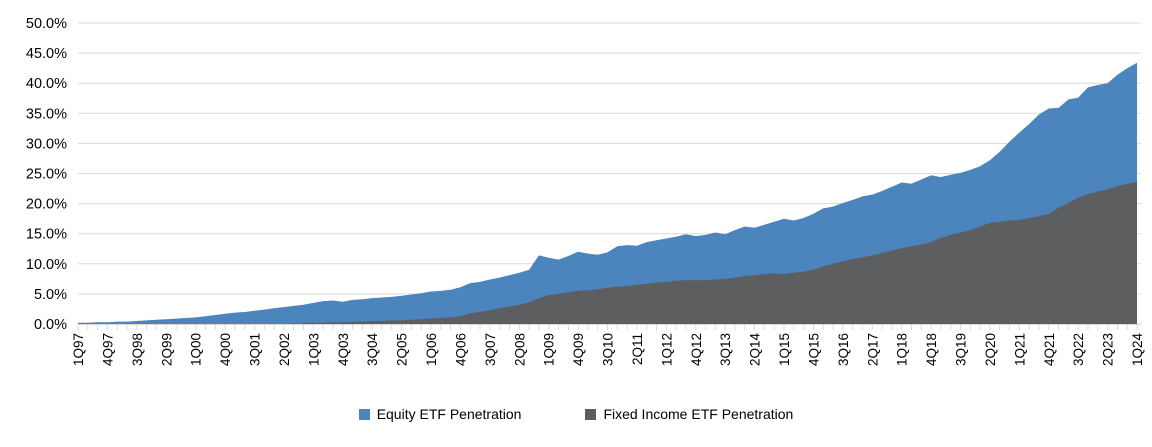 The image size is (1152, 447). Describe the element at coordinates (343, 349) in the screenshot. I see `x-axis-label: 4Q03` at that location.